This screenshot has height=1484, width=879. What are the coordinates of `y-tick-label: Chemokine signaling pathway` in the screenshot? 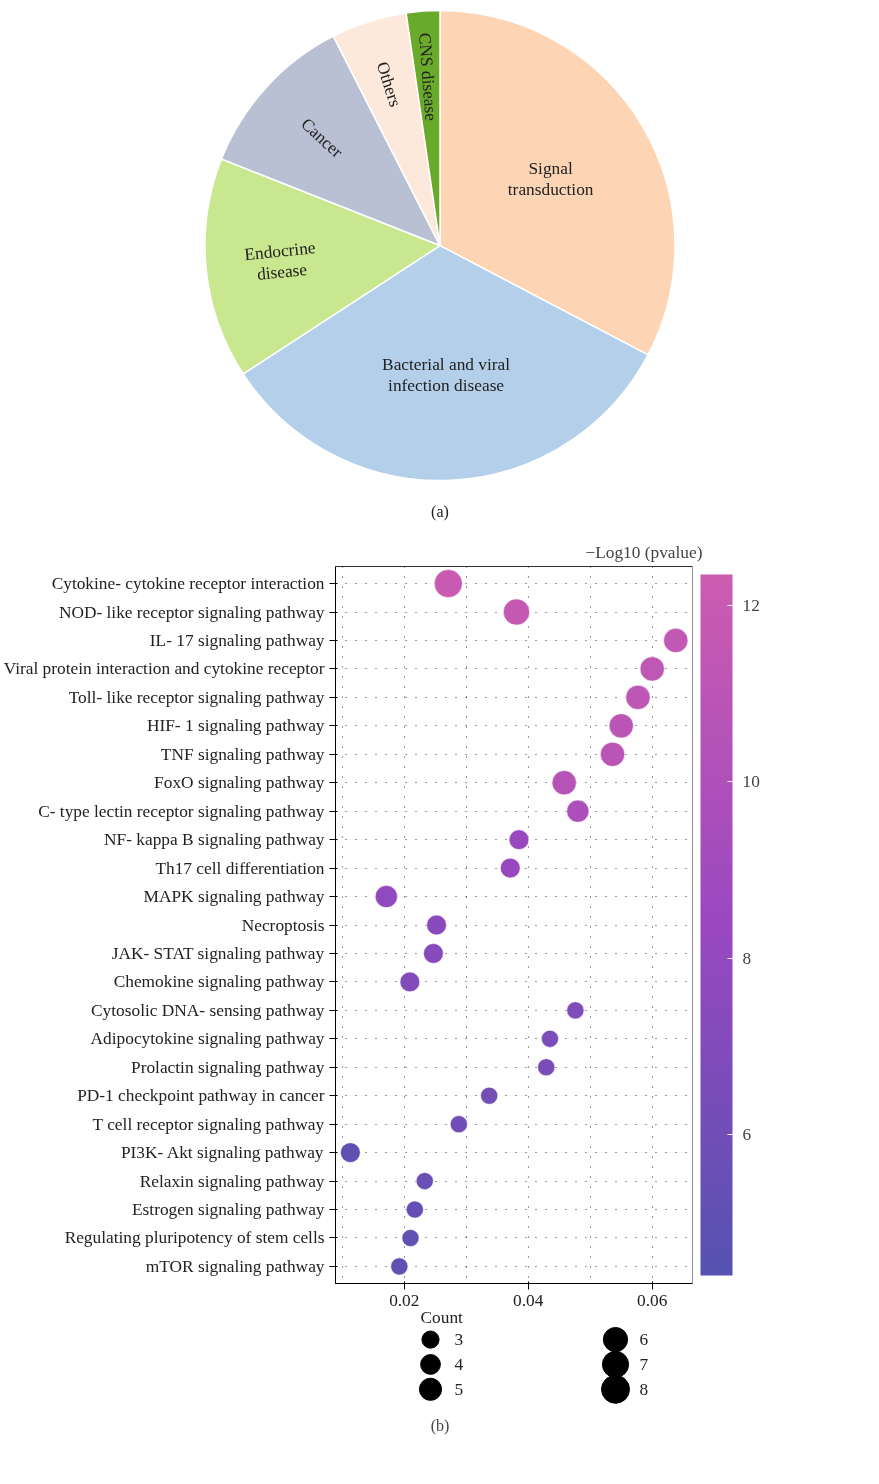 It's located at (219, 982).